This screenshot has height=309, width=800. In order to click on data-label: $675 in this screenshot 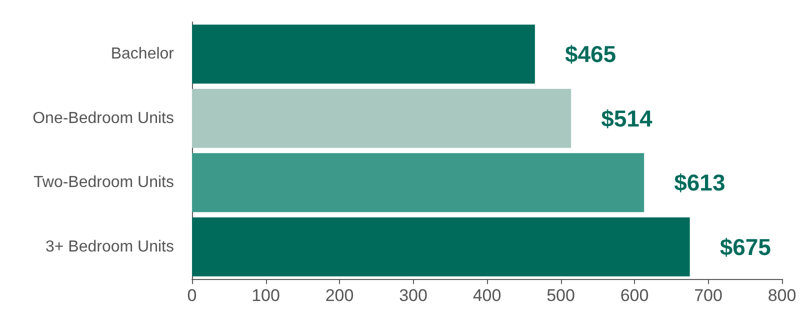, I will do `click(746, 247)`.